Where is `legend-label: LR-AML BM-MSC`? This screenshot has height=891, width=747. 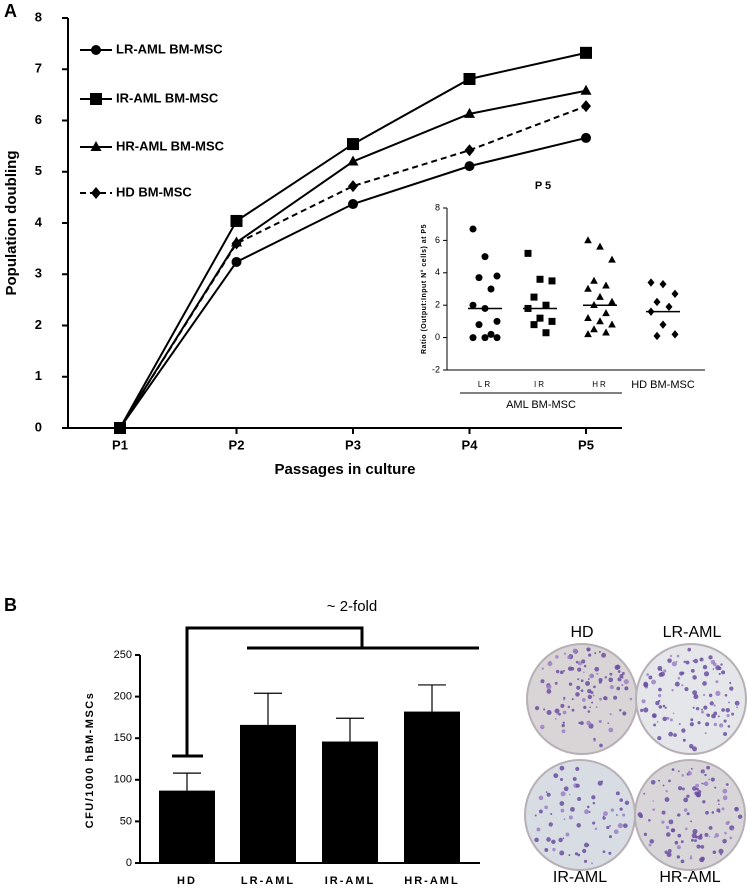 legend-label: LR-AML BM-MSC is located at coordinates (169, 48).